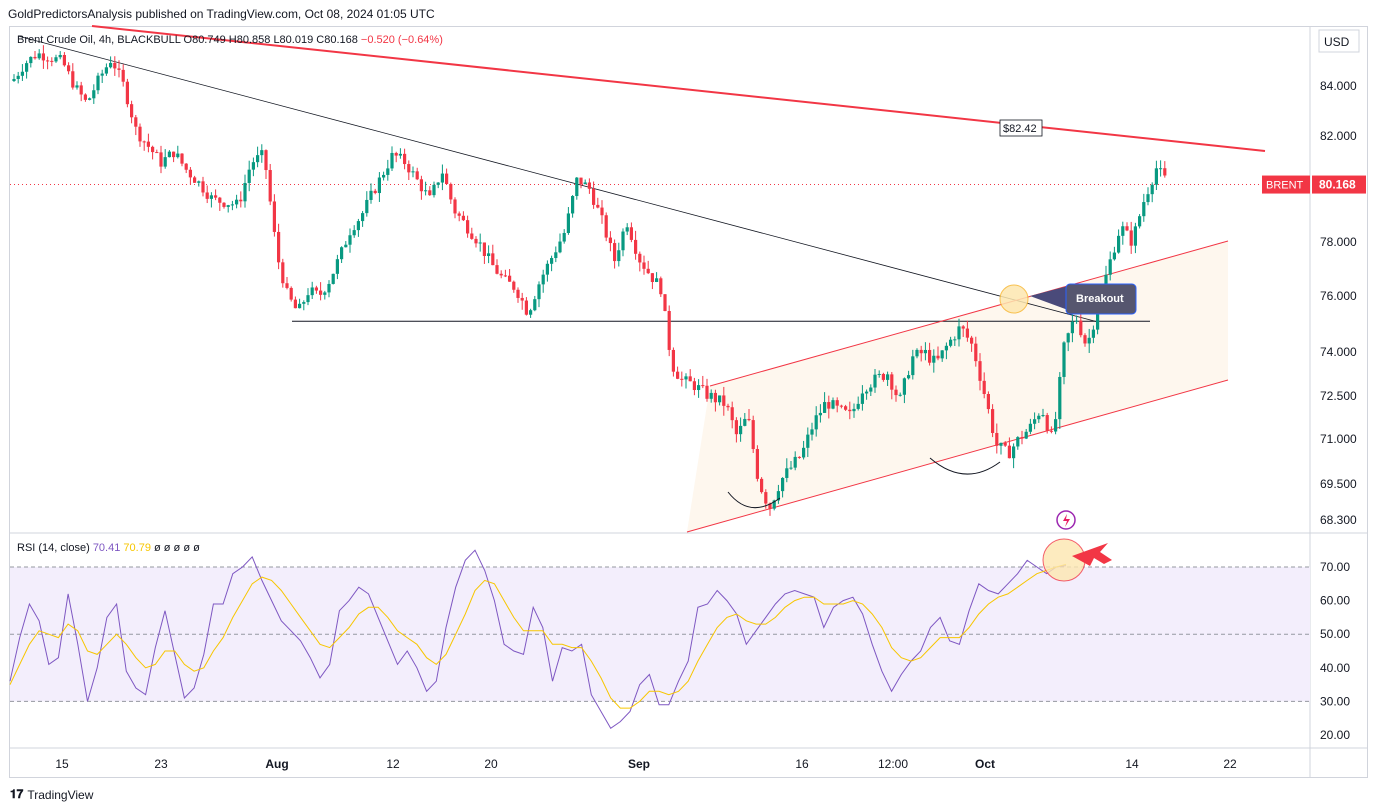  Describe the element at coordinates (1020, 129) in the screenshot. I see `resistance-tag-text: $82.42` at that location.